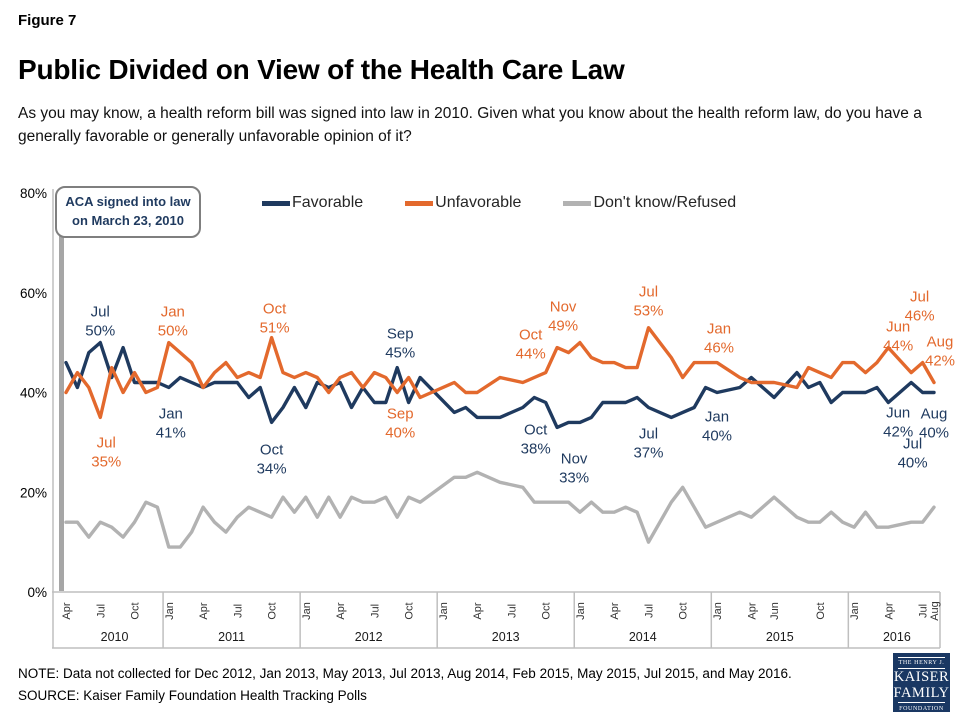  What do you see at coordinates (921, 668) in the screenshot?
I see `logo-rule-mid` at bounding box center [921, 668].